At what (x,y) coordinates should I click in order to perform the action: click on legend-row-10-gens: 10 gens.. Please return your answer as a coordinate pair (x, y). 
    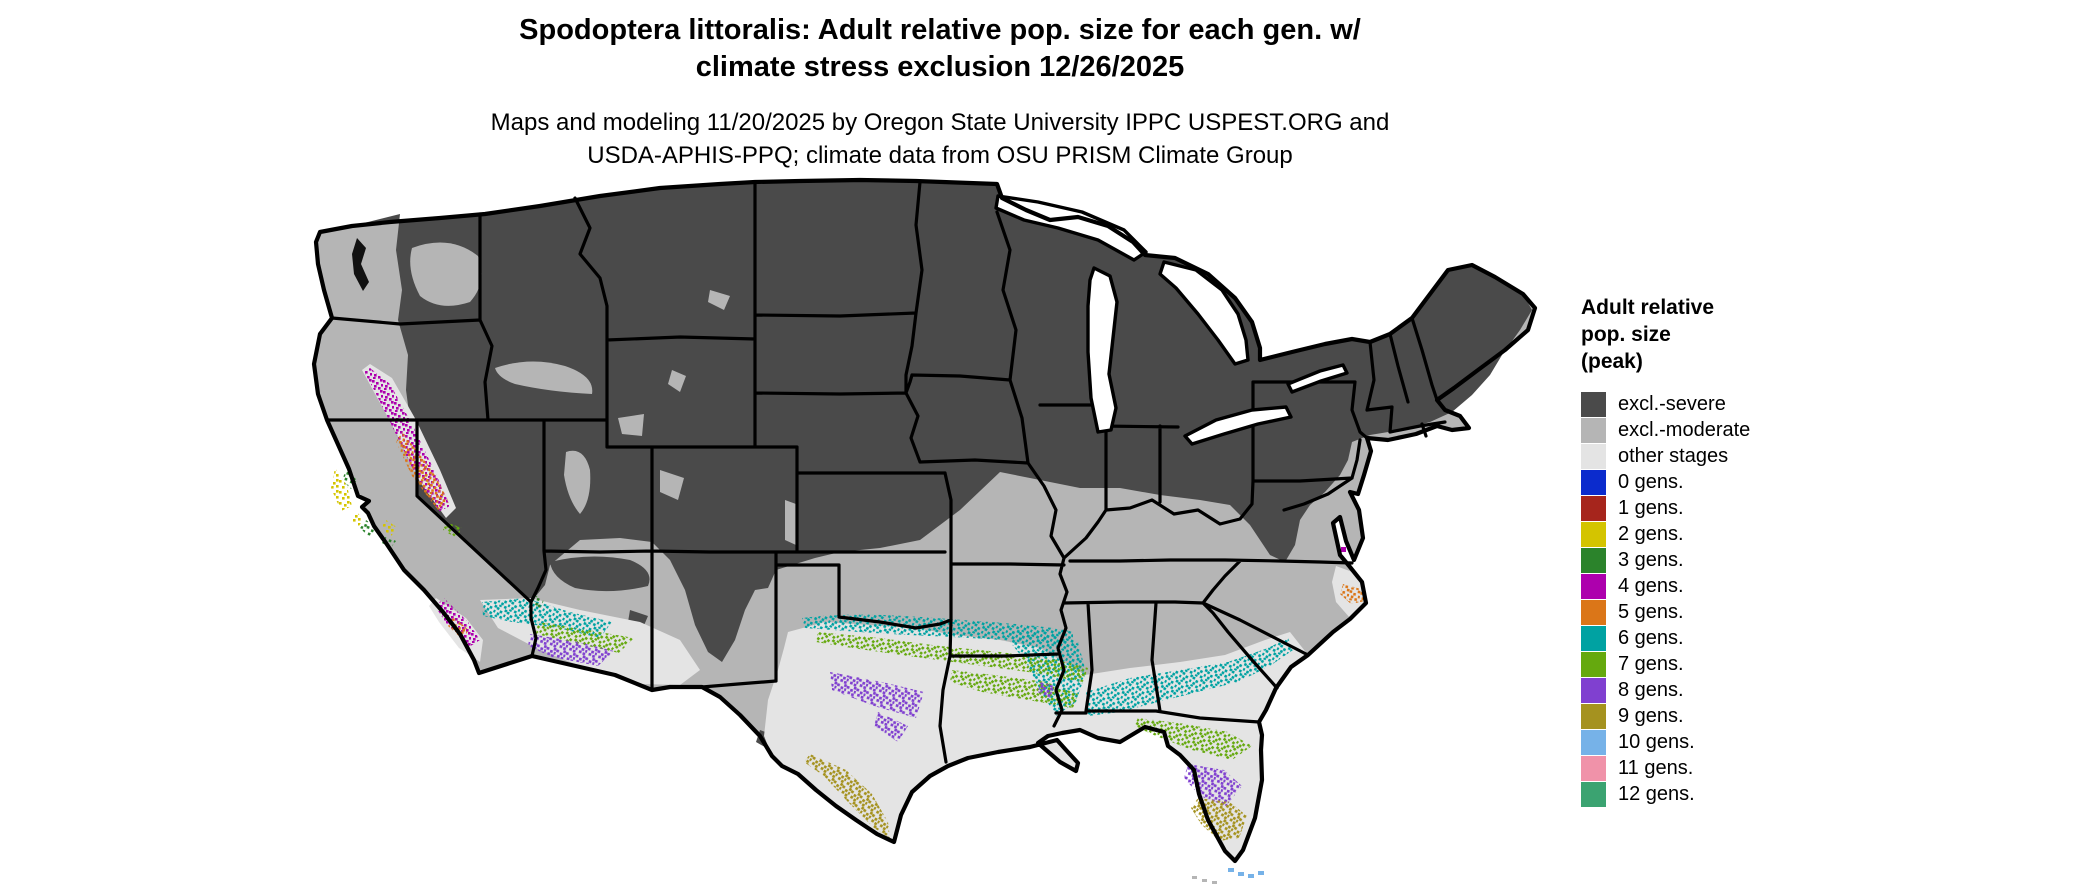
    Looking at the image, I should click on (1761, 742).